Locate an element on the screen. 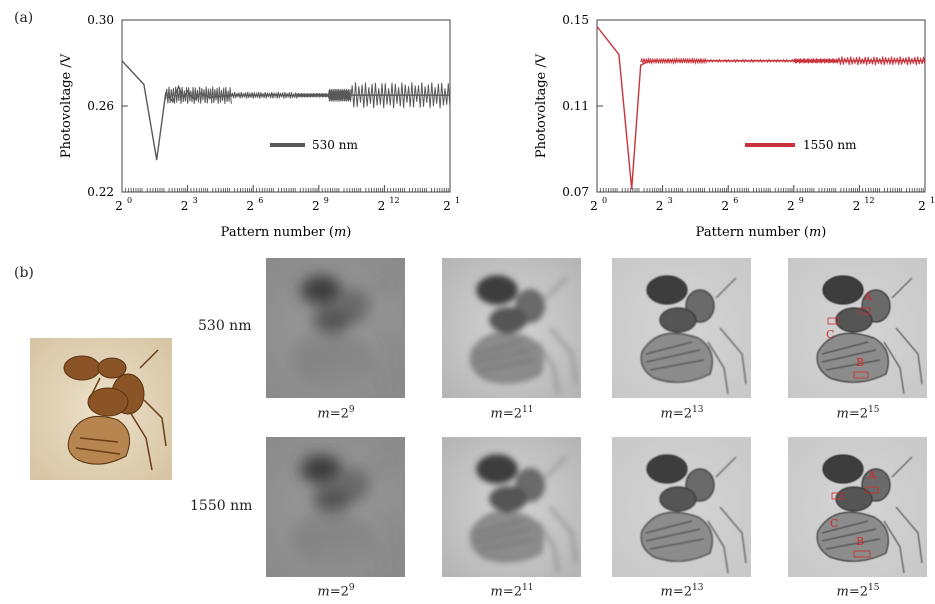 Image resolution: width=935 pixels, height=604 pixels. plot-frame is located at coordinates (761, 106).